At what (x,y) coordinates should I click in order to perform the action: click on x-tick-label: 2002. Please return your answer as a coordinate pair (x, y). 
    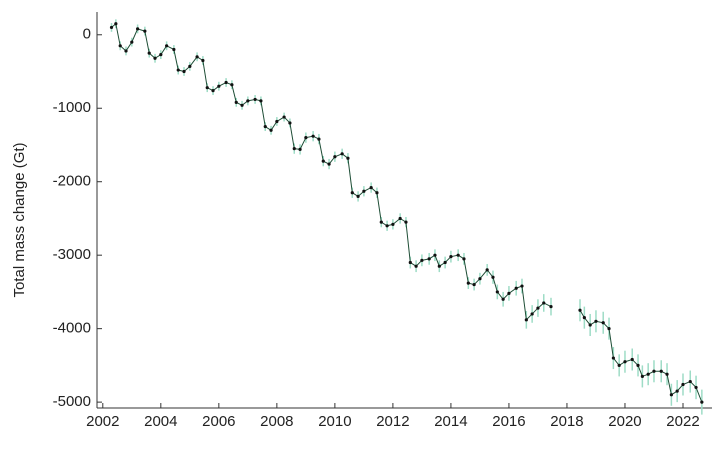
    Looking at the image, I should click on (102, 421).